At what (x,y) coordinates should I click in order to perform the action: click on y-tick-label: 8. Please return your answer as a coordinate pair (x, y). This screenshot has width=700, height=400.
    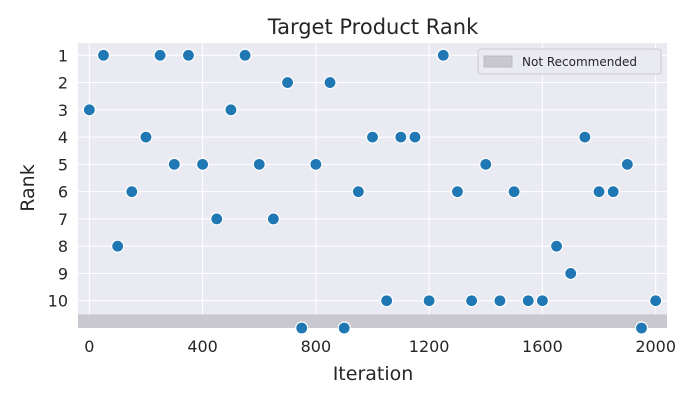
    Looking at the image, I should click on (63, 246).